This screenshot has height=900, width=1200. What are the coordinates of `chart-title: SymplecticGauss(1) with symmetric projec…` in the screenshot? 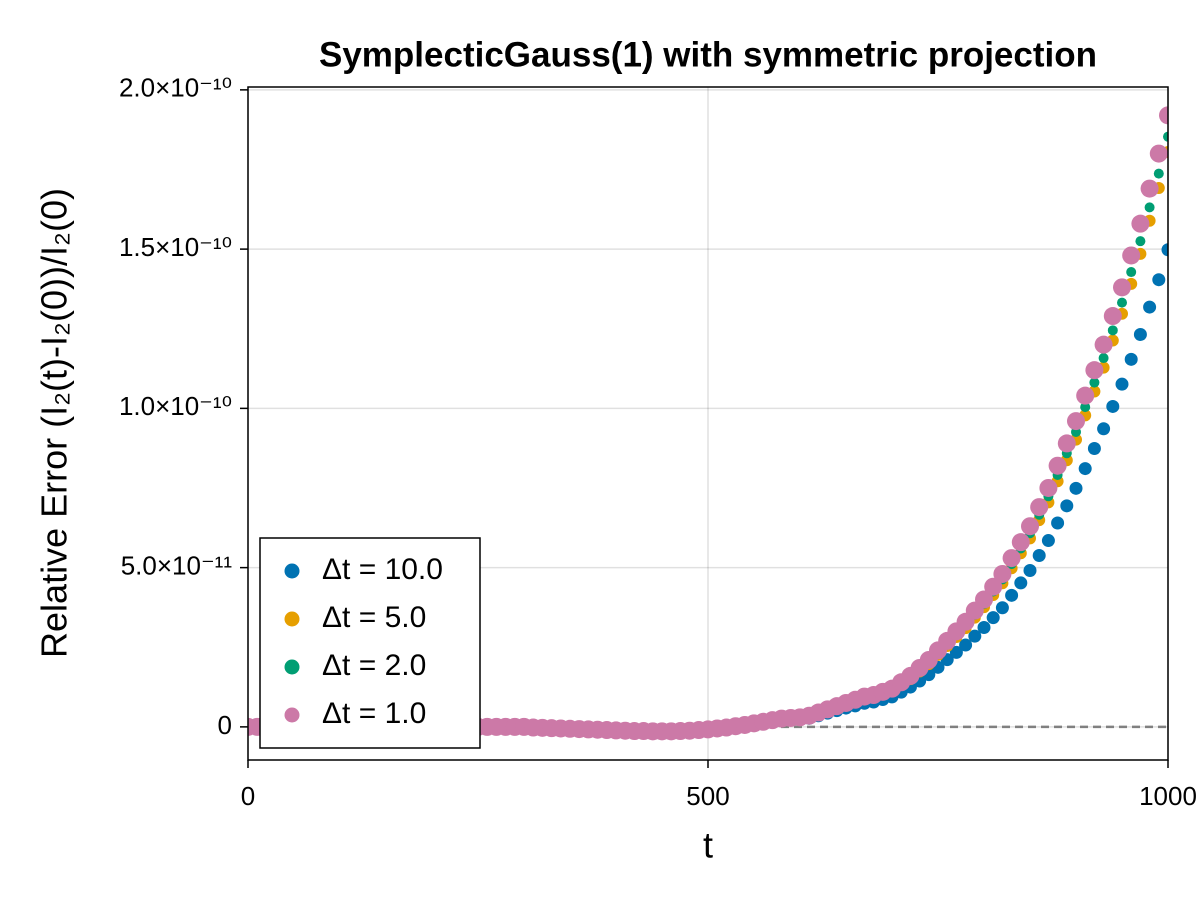 It's located at (708, 54).